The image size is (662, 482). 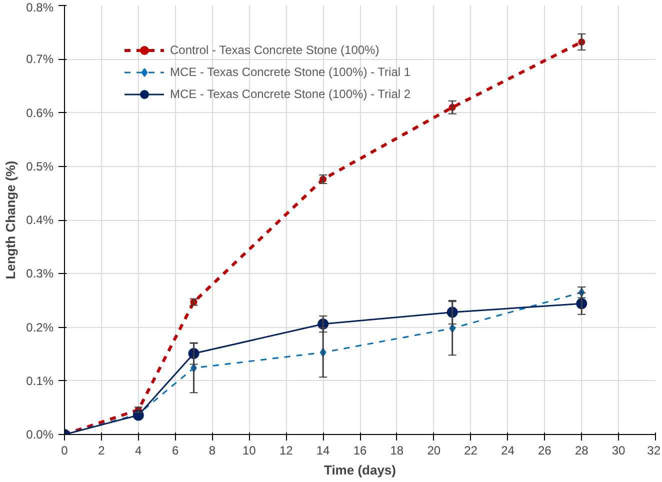 I want to click on y-tick-label: 0.4%, so click(x=40, y=220).